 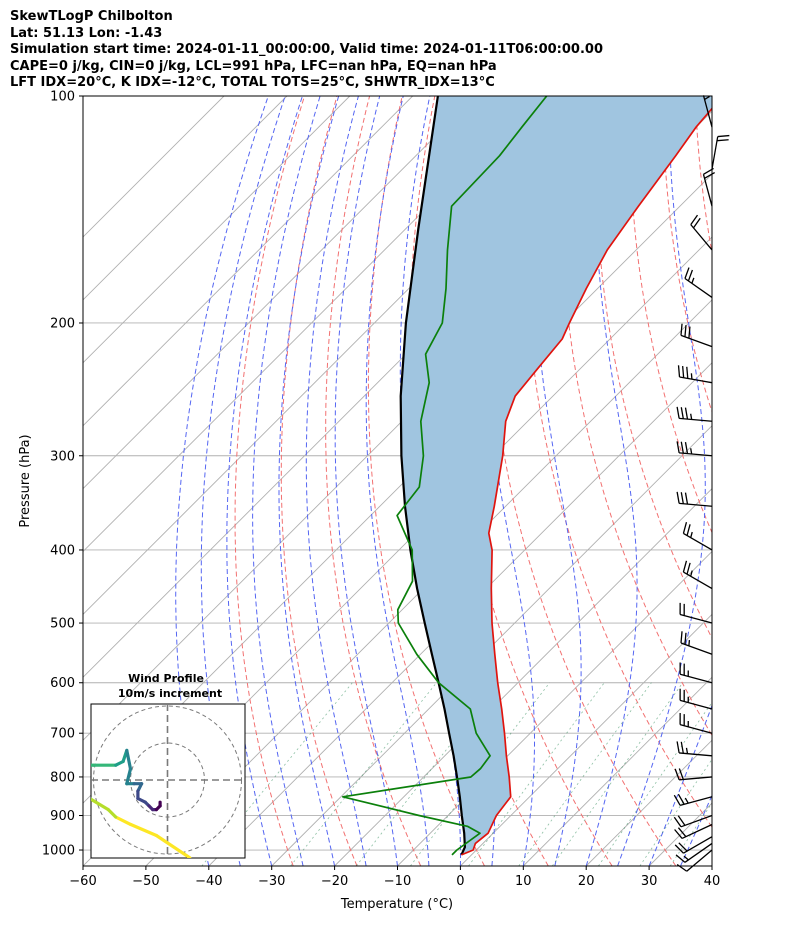 I want to click on hodograph-title: Wind Profile, so click(x=166, y=678).